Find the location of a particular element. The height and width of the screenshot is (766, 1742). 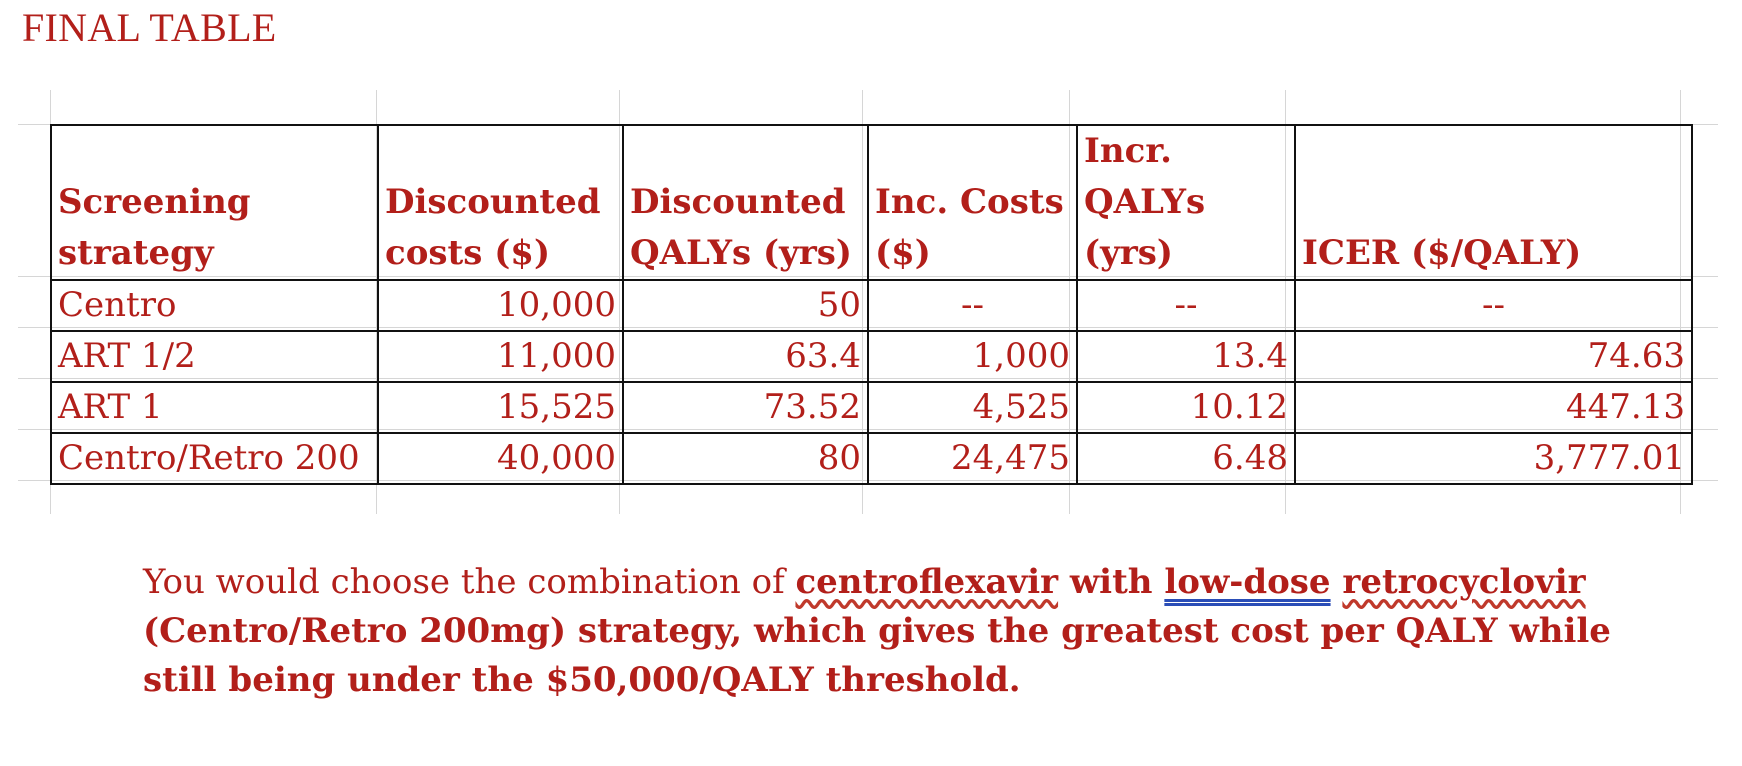

drug-name-centroflexavir: centroflexavir is located at coordinates (927, 582).